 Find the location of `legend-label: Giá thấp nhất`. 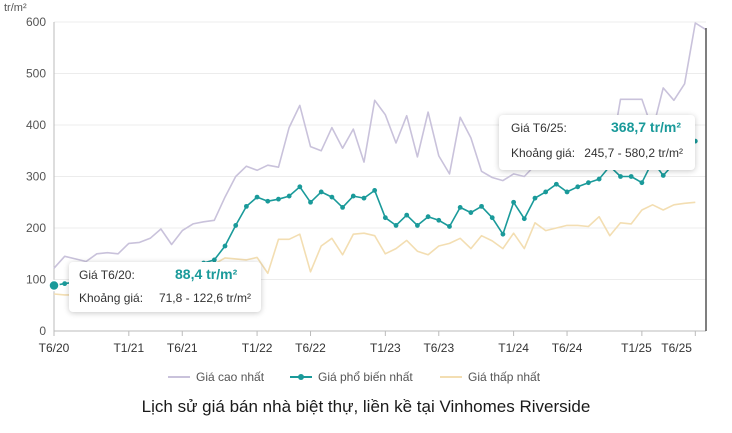

legend-label: Giá thấp nhất is located at coordinates (504, 377).